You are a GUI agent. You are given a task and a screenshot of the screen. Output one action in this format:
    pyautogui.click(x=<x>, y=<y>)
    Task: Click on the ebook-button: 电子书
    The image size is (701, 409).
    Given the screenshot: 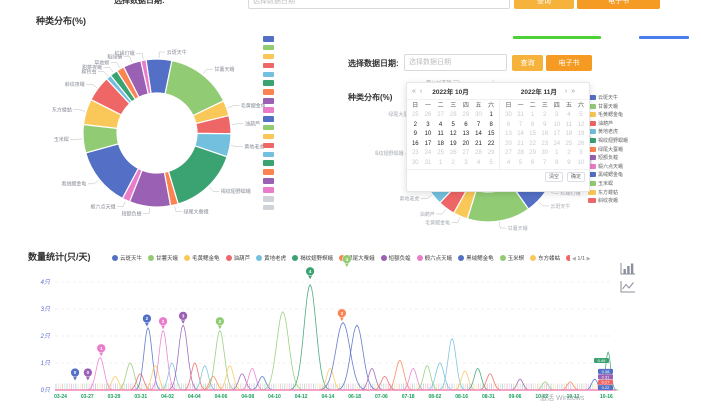 What is the action you would take?
    pyautogui.click(x=569, y=63)
    